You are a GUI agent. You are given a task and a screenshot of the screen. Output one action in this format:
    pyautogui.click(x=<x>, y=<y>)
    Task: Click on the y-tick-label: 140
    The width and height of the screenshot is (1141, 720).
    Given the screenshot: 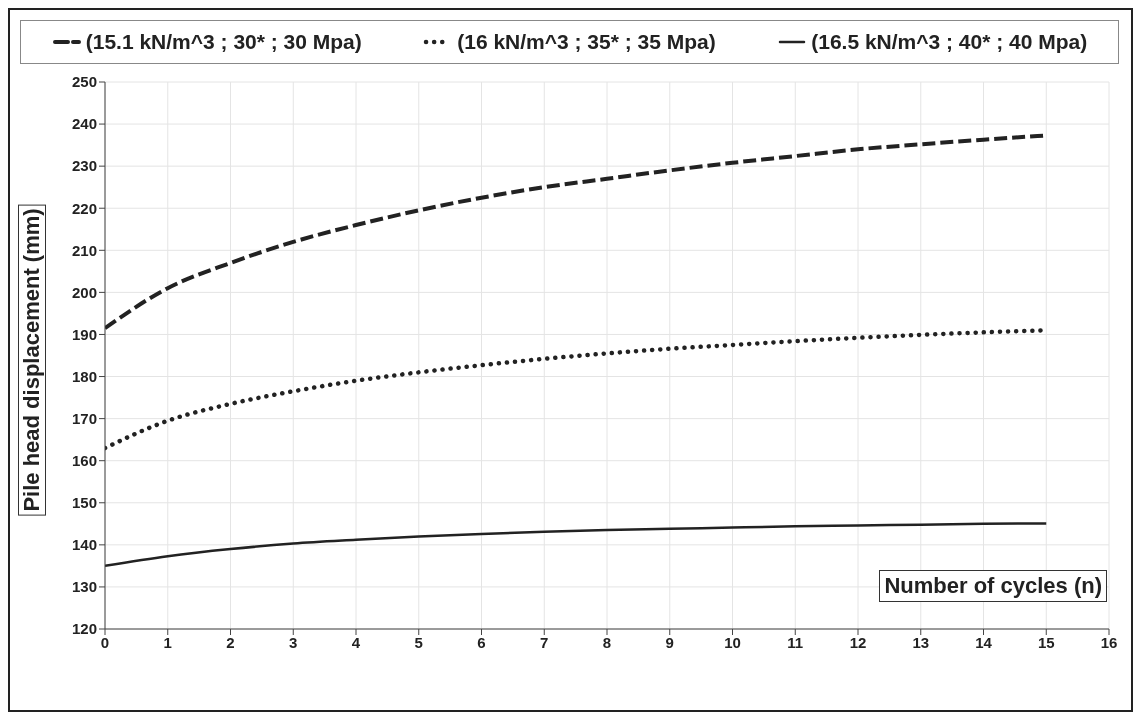 What is the action you would take?
    pyautogui.click(x=84, y=545)
    